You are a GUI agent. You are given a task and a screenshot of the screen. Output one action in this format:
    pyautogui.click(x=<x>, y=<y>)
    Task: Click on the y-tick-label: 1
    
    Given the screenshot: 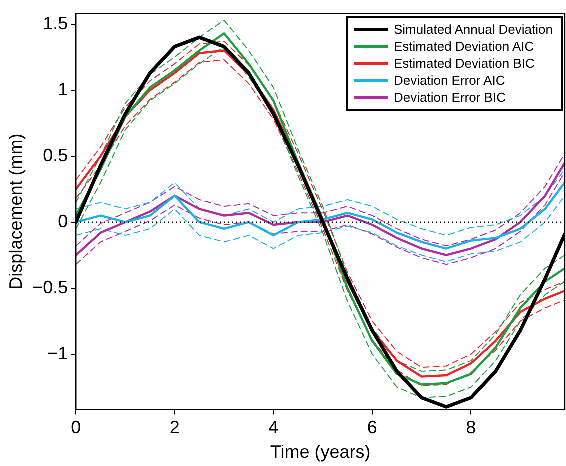 What is the action you would take?
    pyautogui.click(x=63, y=89)
    